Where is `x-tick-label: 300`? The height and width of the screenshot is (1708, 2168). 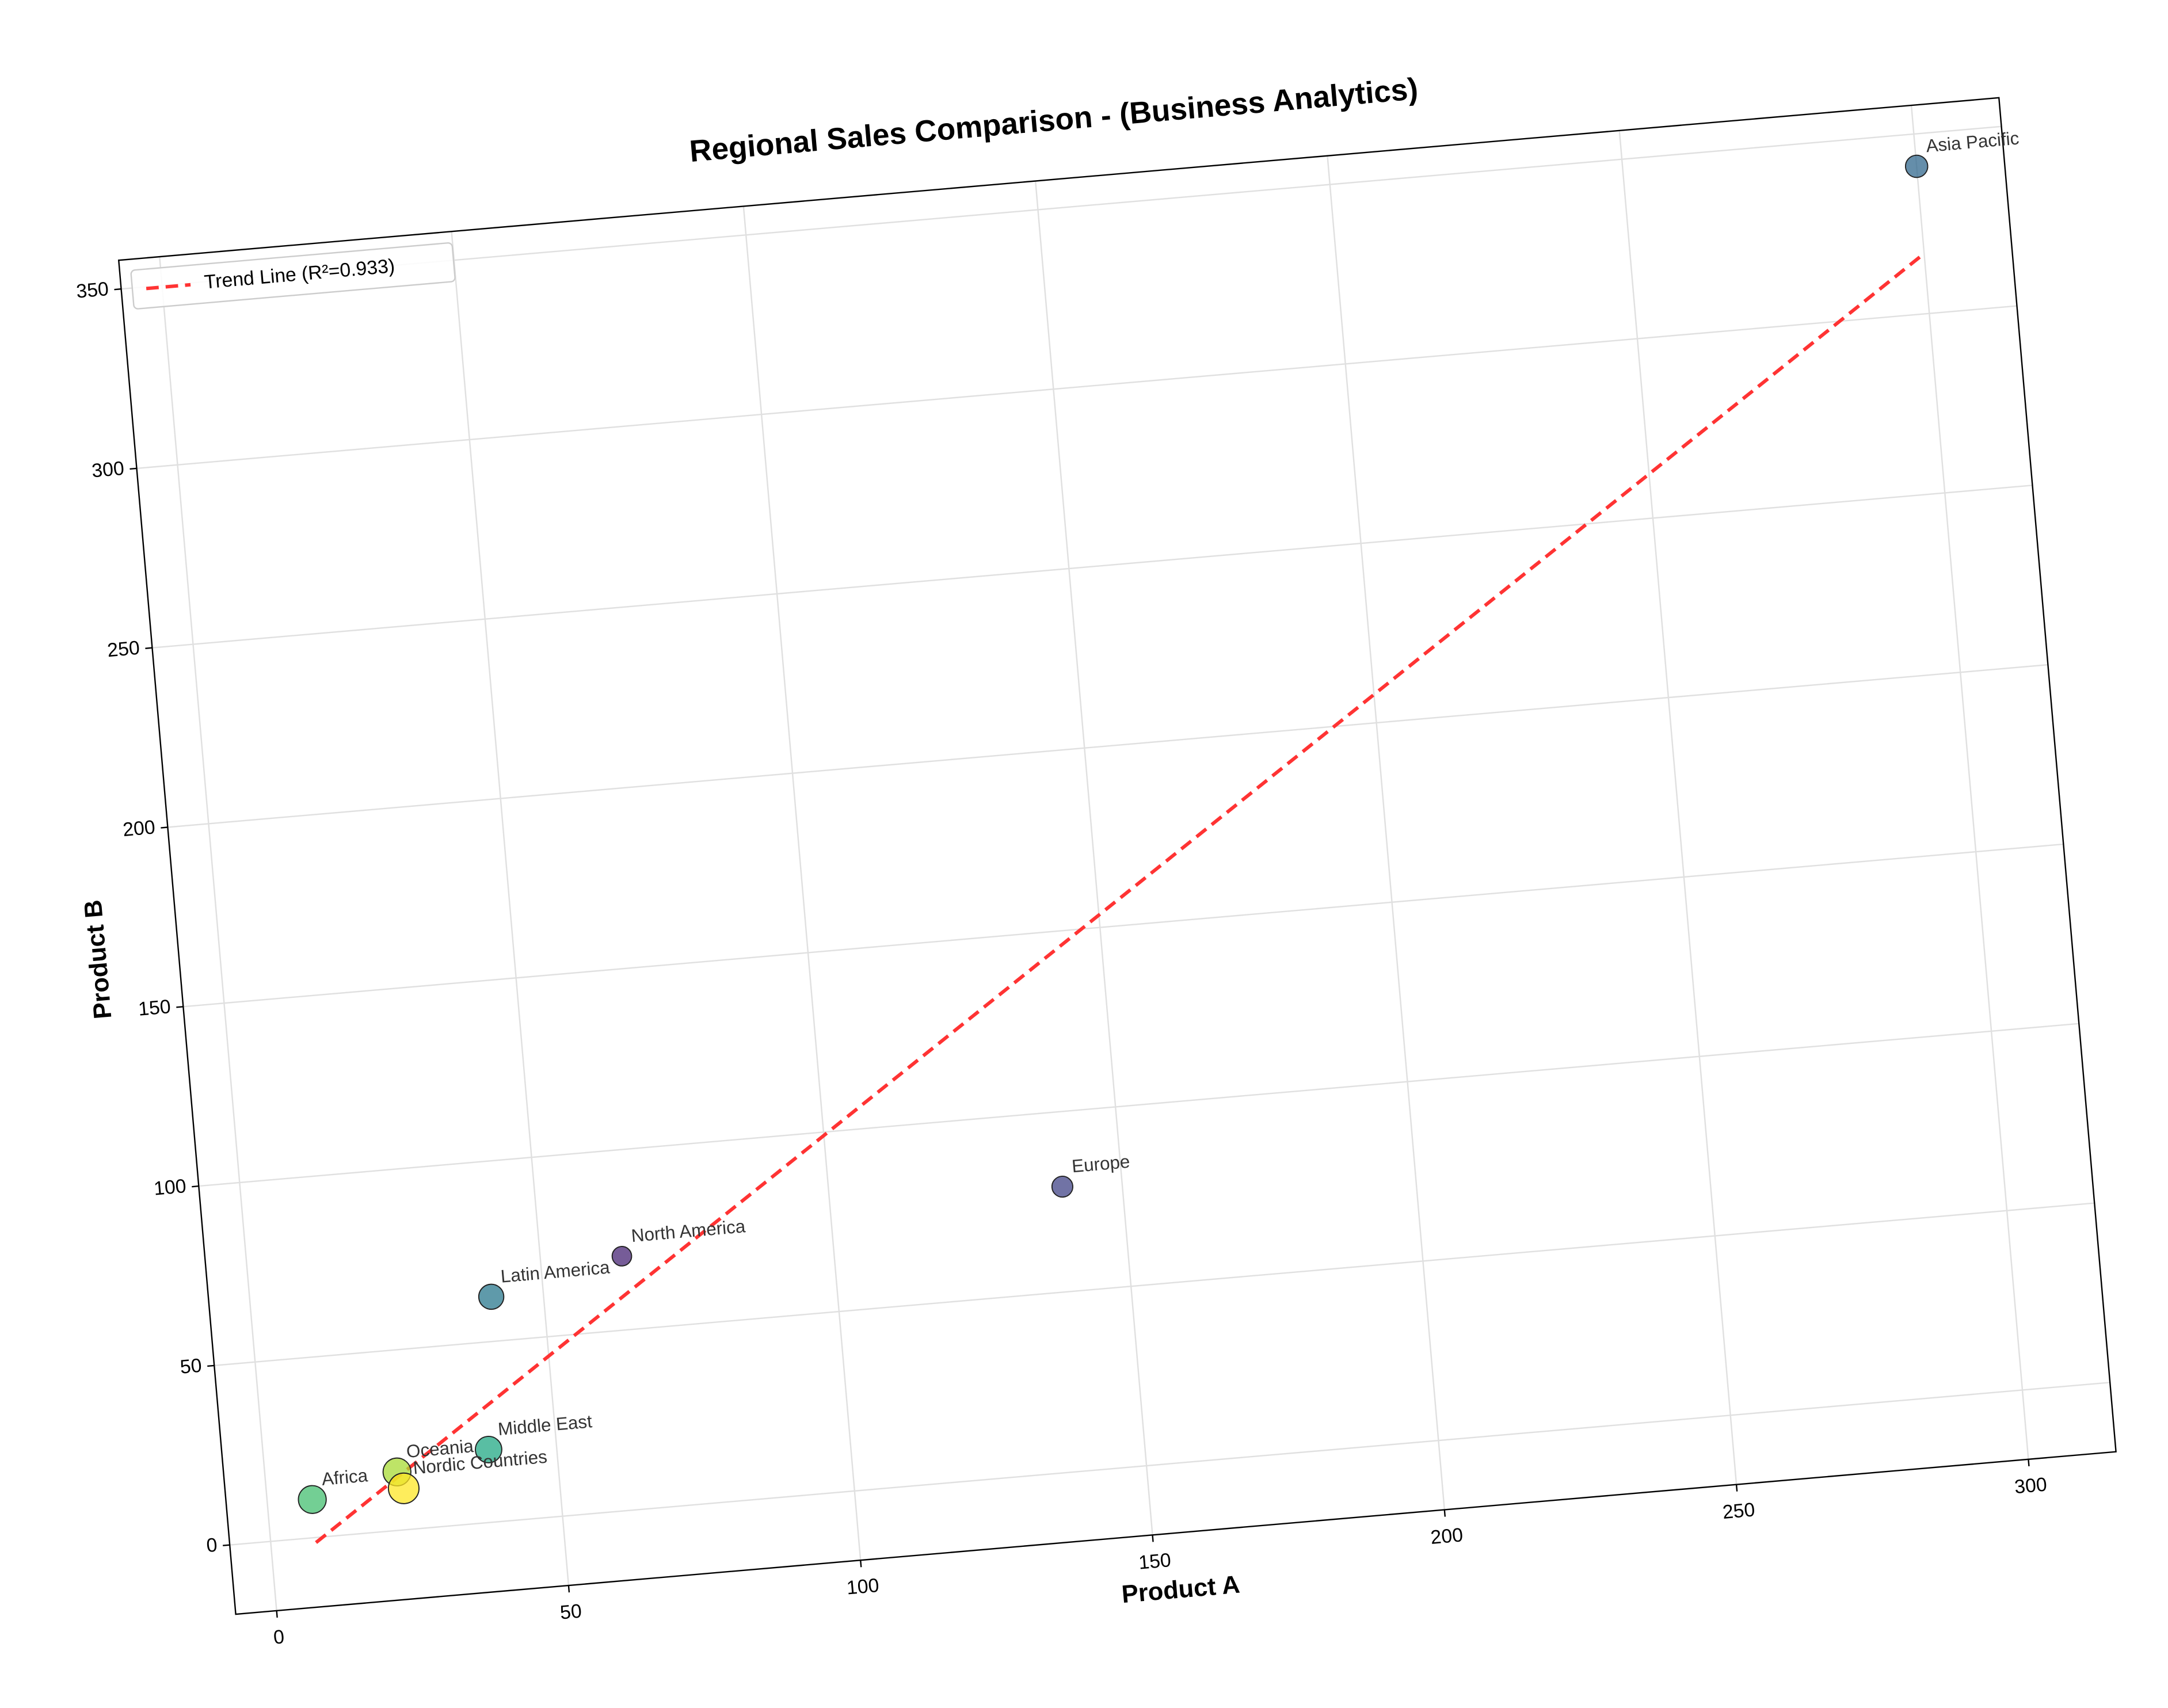
x-tick-label: 300 is located at coordinates (2031, 1486).